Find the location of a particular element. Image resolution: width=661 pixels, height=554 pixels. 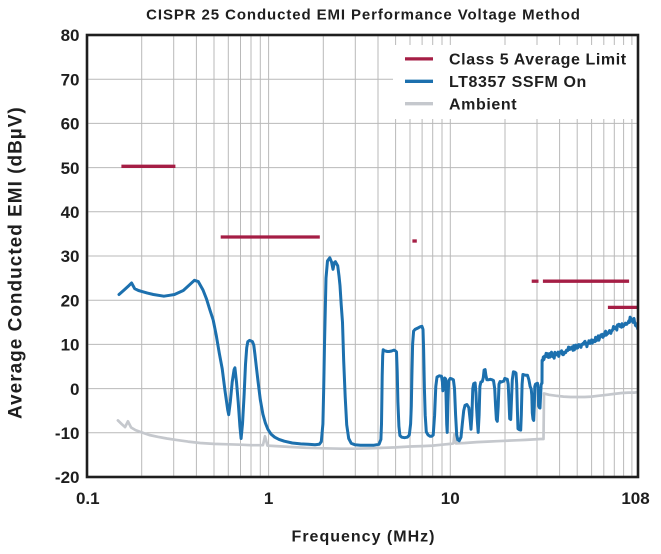

svg-text: 1 is located at coordinates (268, 498).